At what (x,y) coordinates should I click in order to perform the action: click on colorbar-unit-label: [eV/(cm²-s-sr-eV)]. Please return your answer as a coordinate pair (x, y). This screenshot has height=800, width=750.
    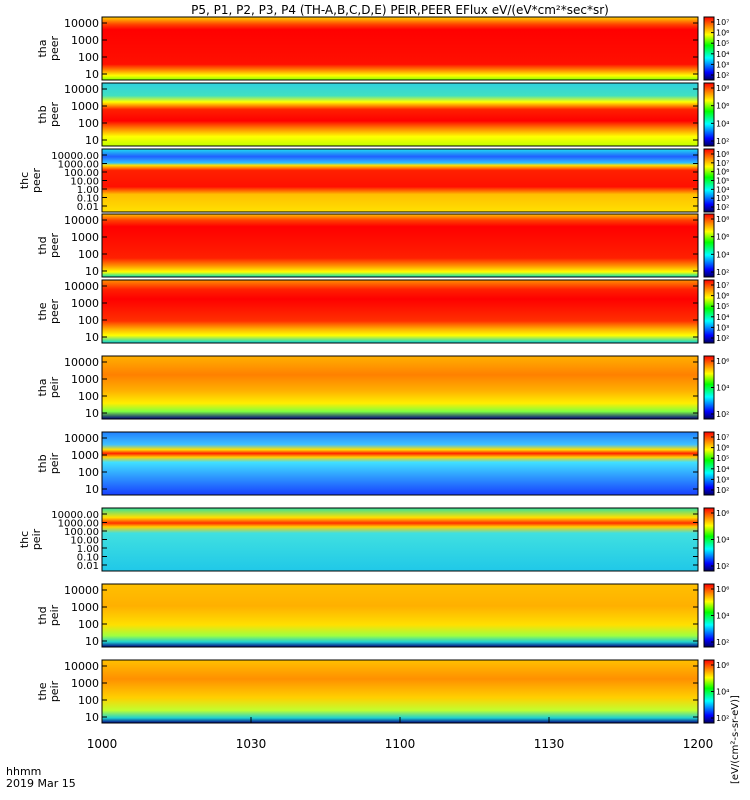
    Looking at the image, I should click on (735, 739).